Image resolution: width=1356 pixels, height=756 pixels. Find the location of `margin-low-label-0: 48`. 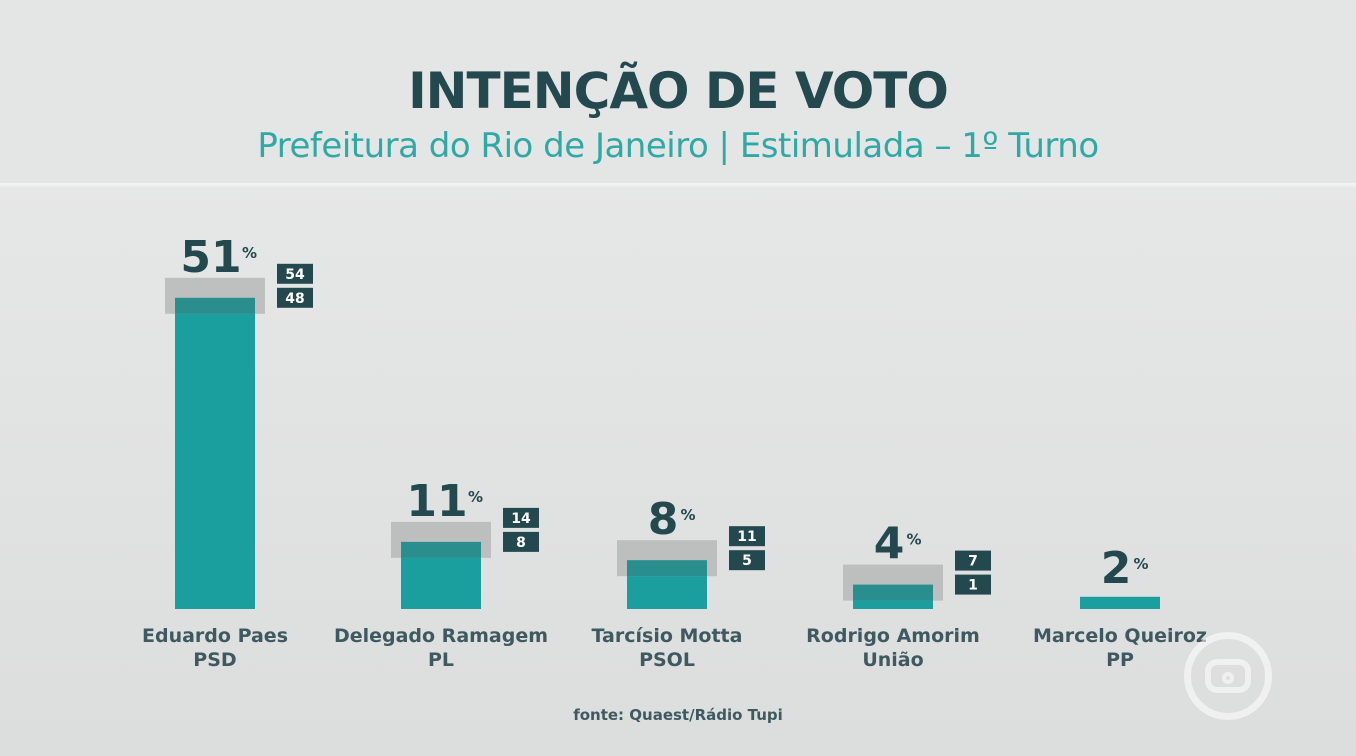

margin-low-label-0: 48 is located at coordinates (294, 299).